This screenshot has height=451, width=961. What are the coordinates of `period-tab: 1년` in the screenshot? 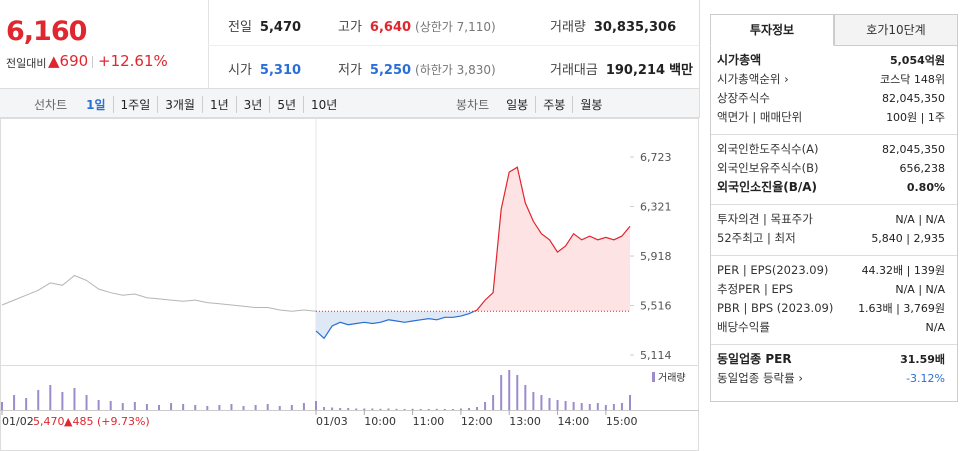 It's located at (218, 104).